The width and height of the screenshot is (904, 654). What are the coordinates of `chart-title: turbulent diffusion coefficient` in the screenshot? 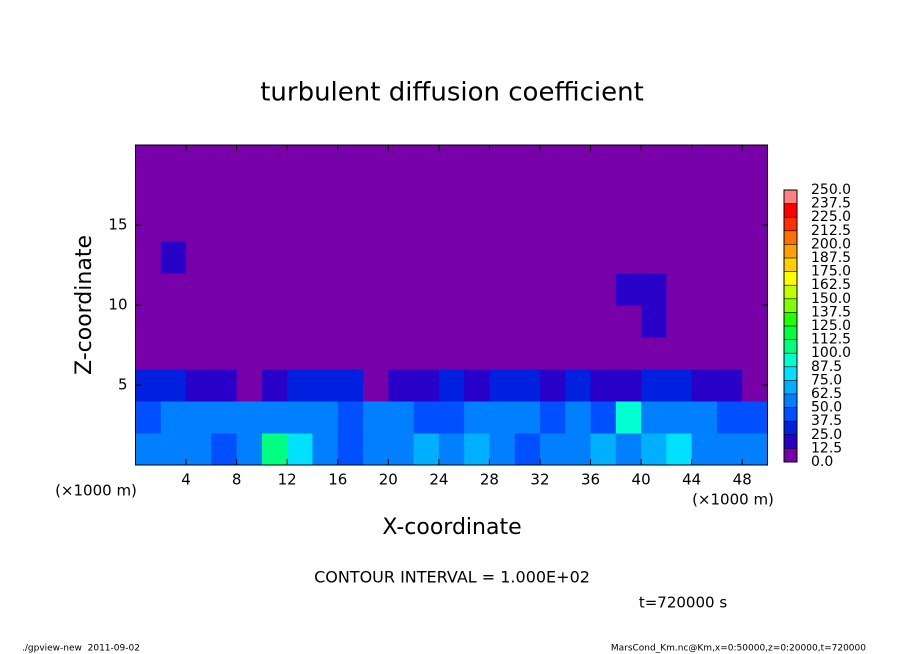 It's located at (452, 93).